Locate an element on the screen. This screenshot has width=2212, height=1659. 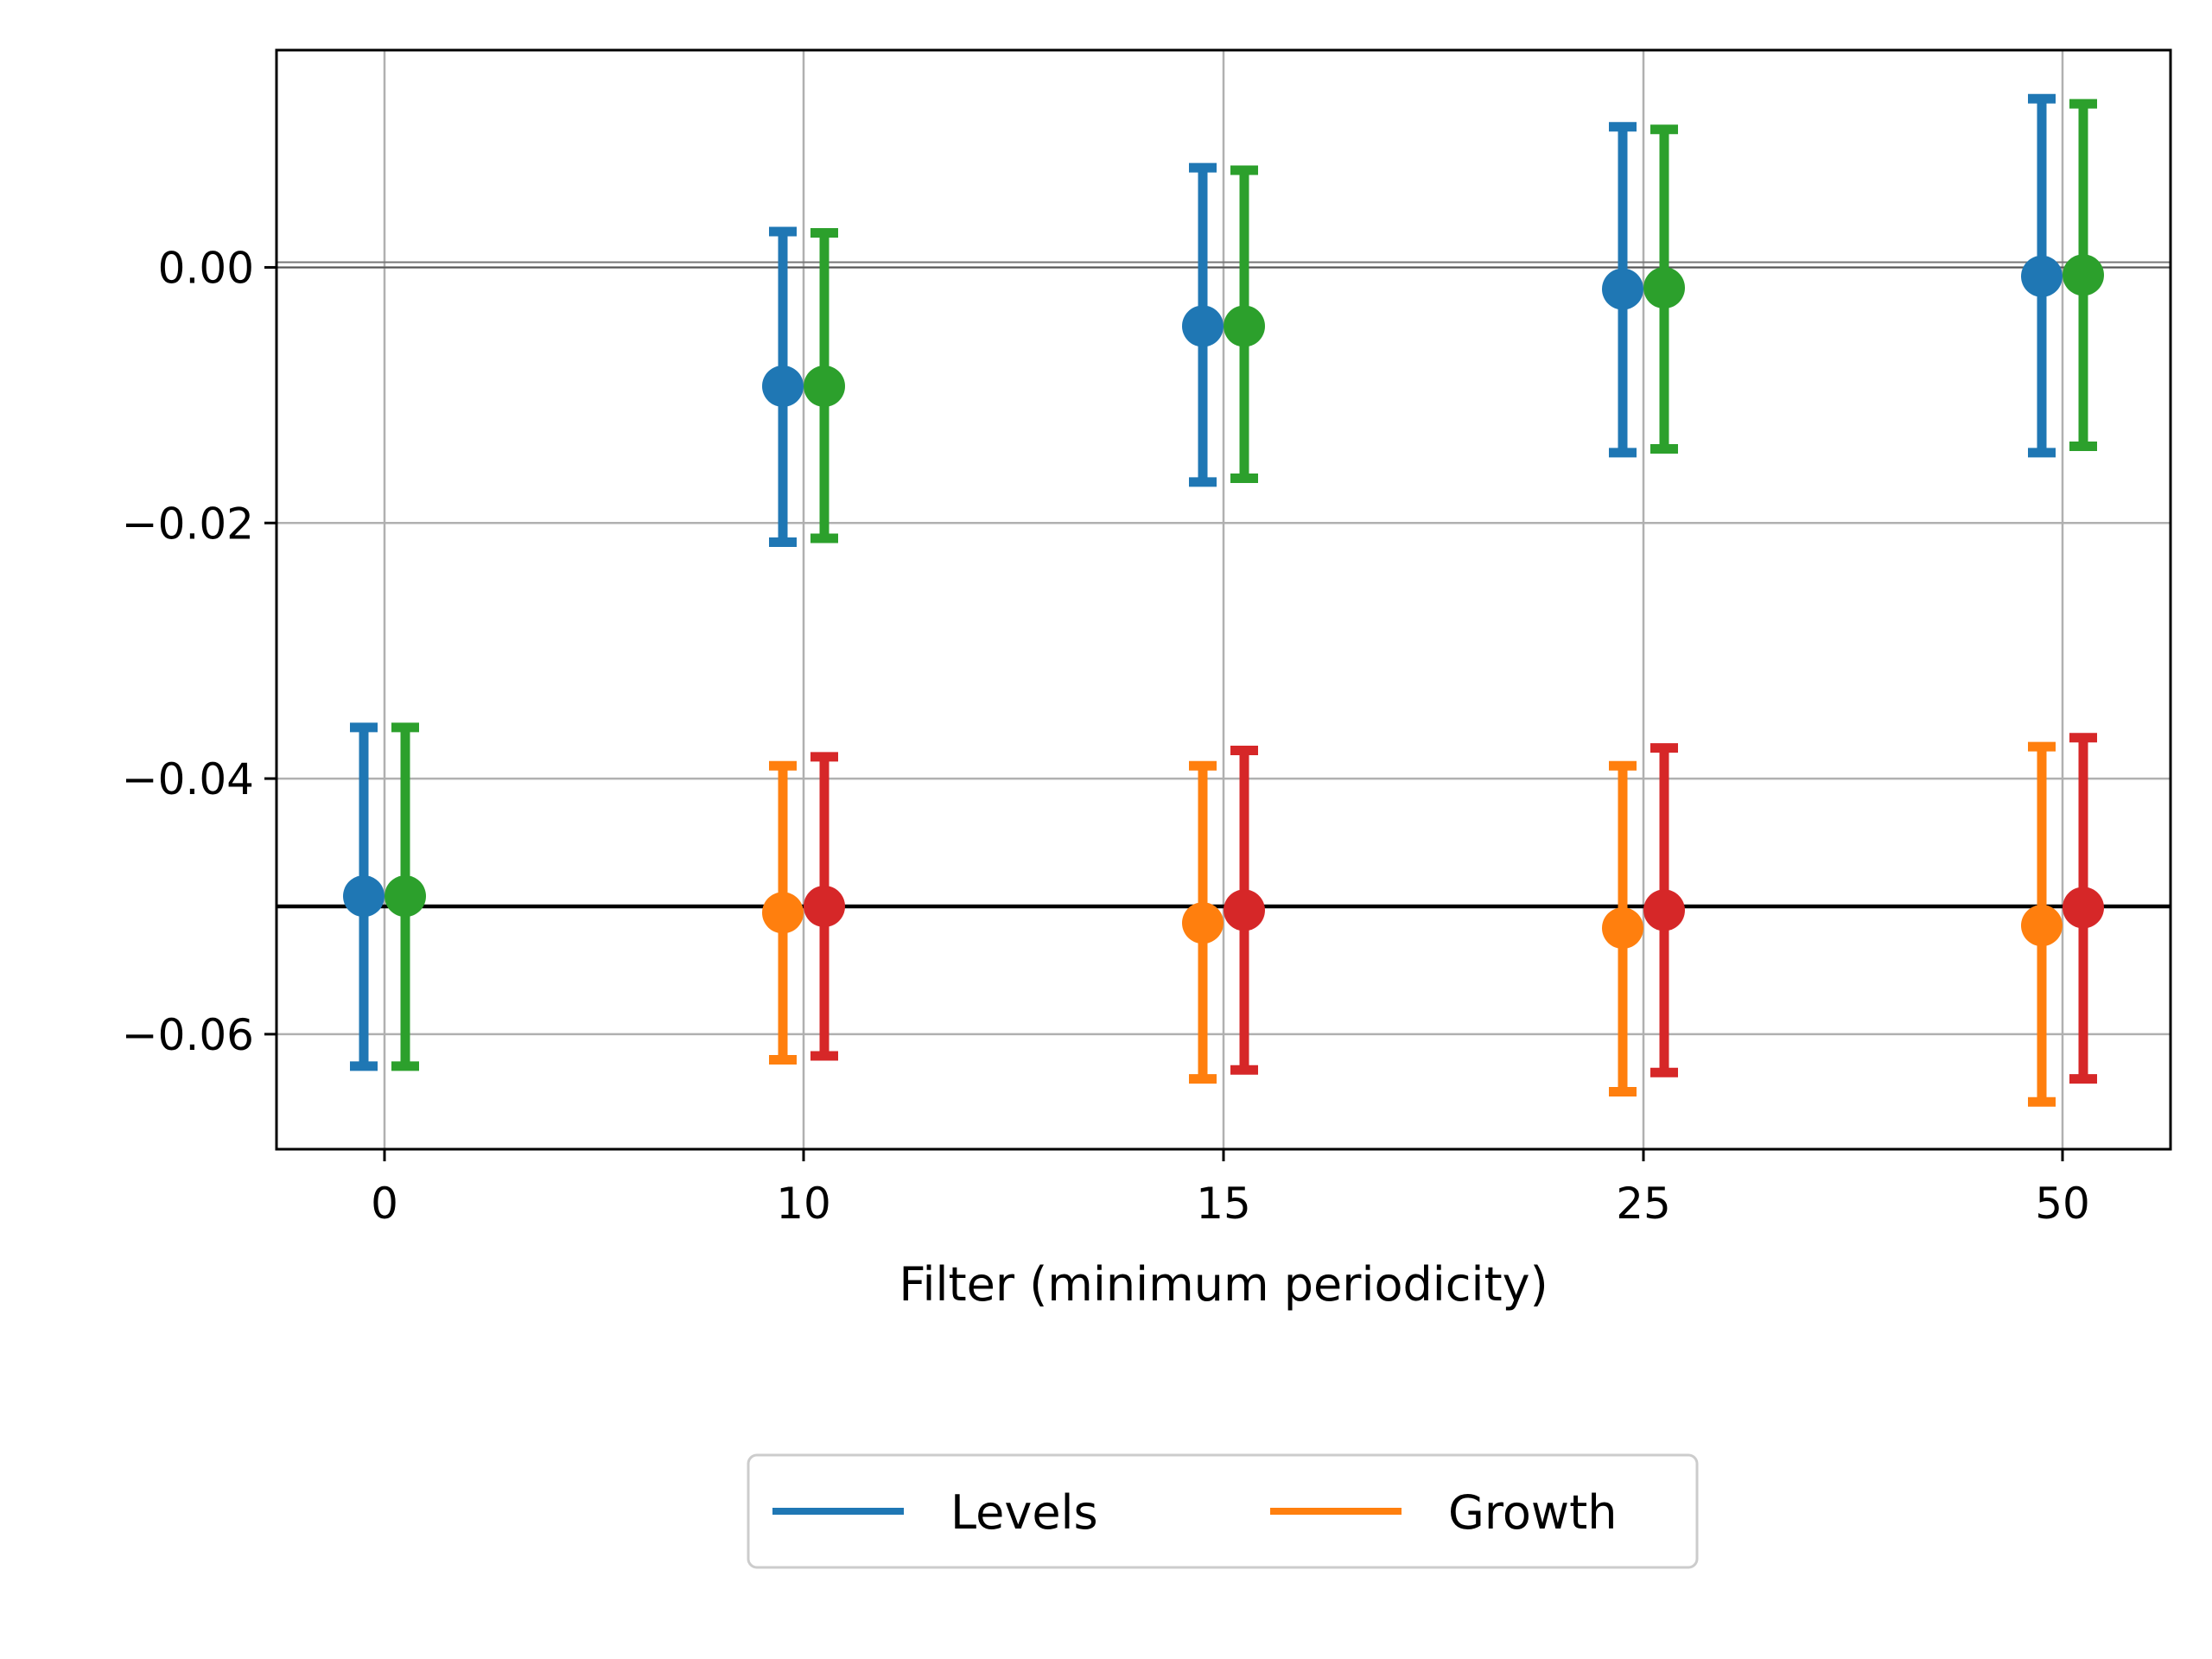
legend-label: Growth is located at coordinates (1532, 1512).